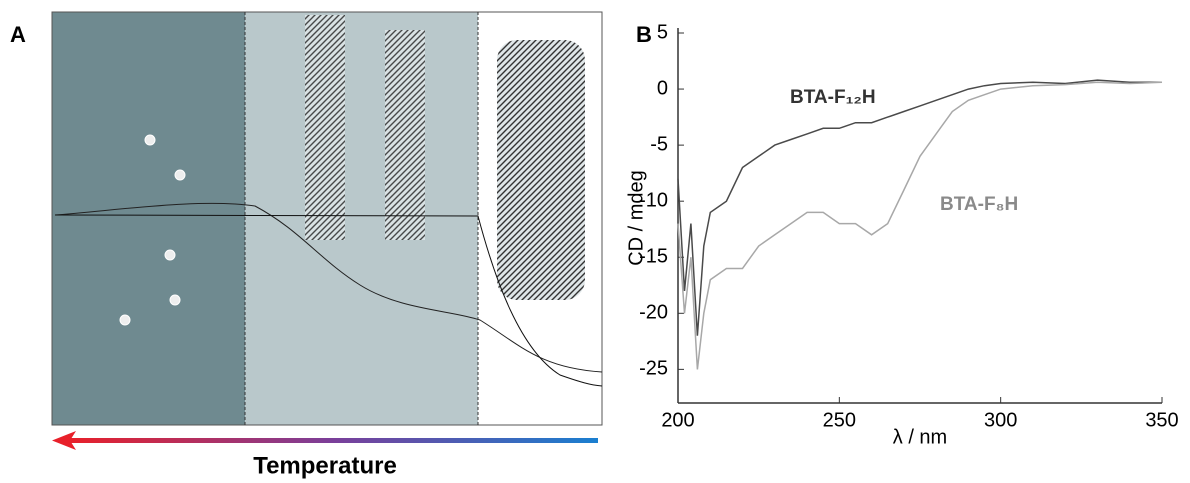 The height and width of the screenshot is (483, 1190). What do you see at coordinates (653, 369) in the screenshot?
I see `y-tick-label: -25` at bounding box center [653, 369].